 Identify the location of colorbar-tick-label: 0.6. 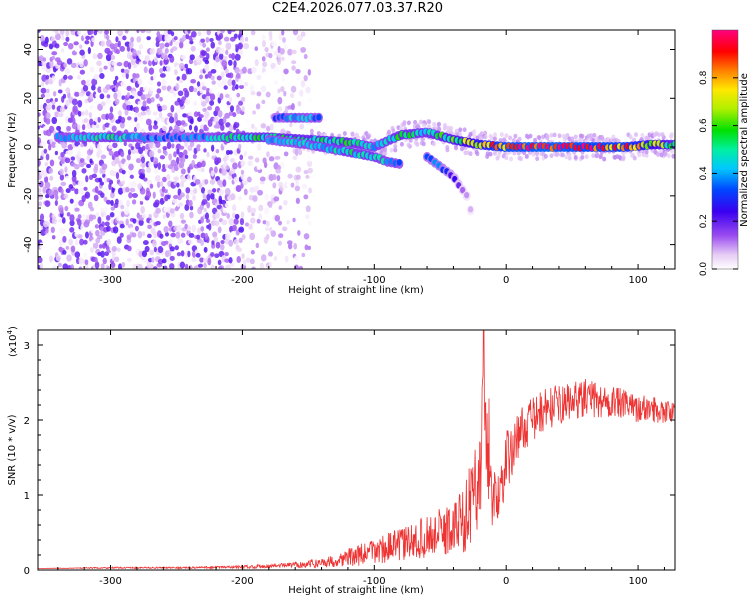
(704, 125).